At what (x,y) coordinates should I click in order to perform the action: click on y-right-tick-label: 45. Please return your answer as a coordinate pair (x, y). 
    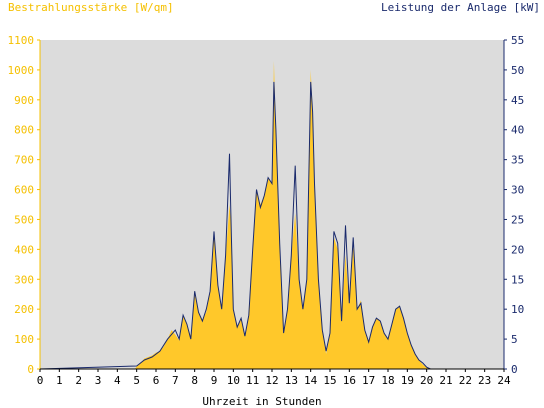
    Looking at the image, I should click on (517, 100).